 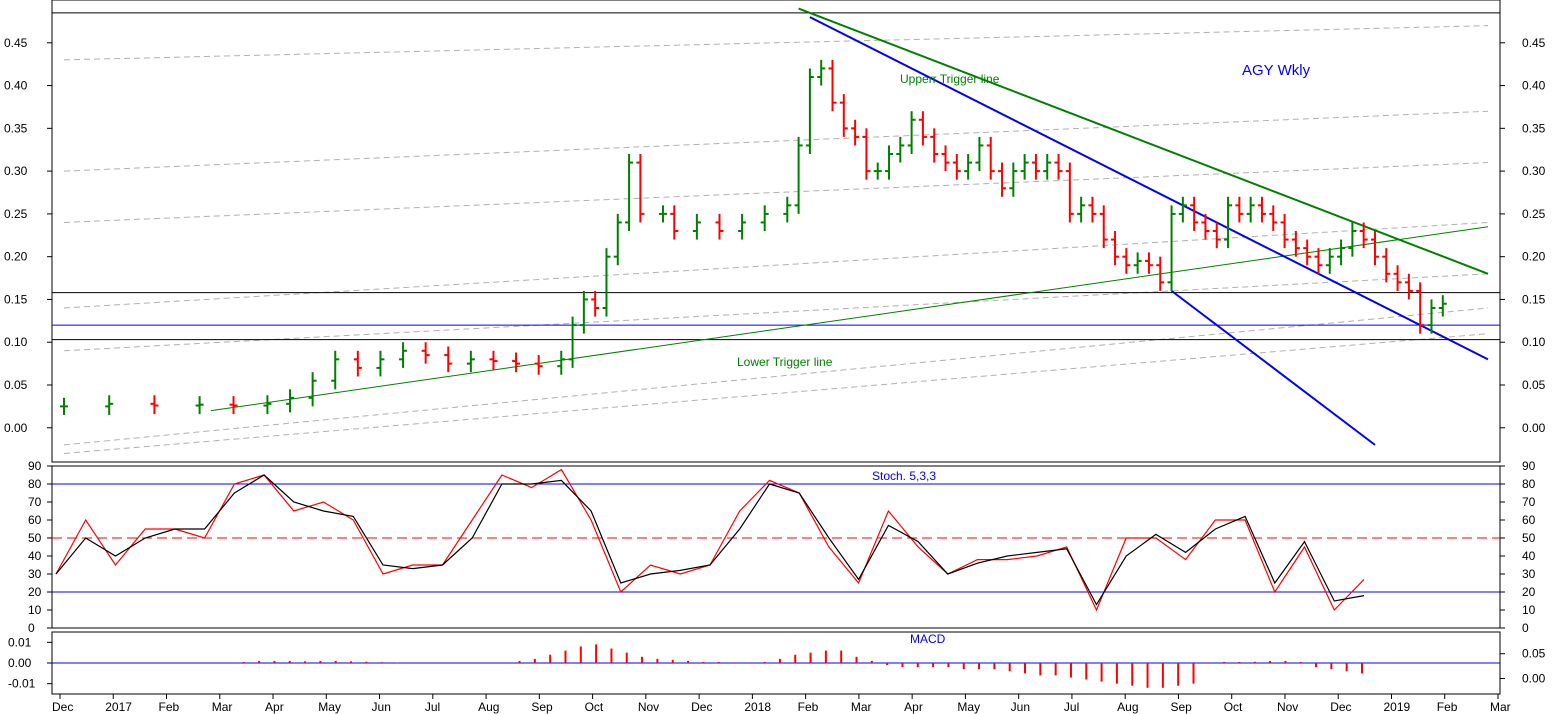 What do you see at coordinates (1529, 538) in the screenshot?
I see `stochastic-y-tick-label-right: 50` at bounding box center [1529, 538].